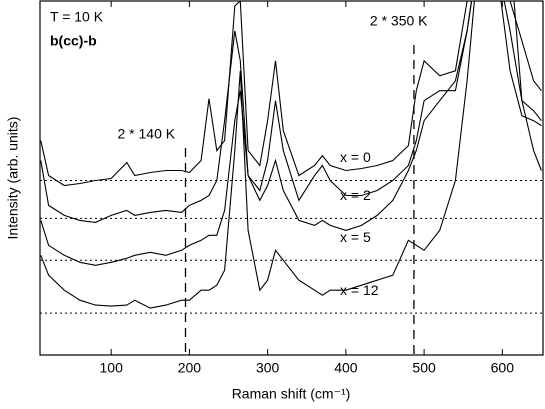 This screenshot has height=409, width=545. What do you see at coordinates (355, 237) in the screenshot?
I see `series-label: x = 5` at bounding box center [355, 237].